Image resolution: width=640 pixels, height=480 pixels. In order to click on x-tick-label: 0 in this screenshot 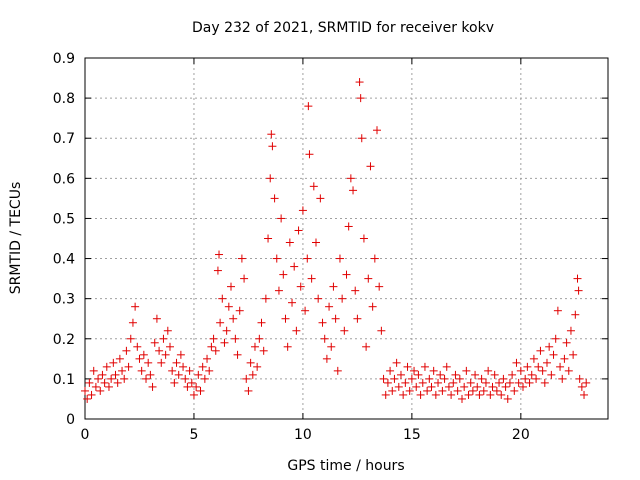, I will do `click(85, 435)`.